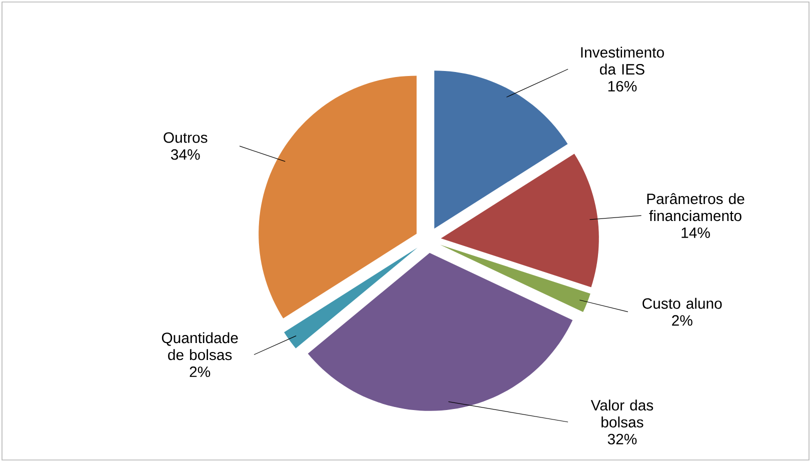 Image resolution: width=811 pixels, height=462 pixels. What do you see at coordinates (682, 303) in the screenshot?
I see `slice-label: Custo aluno` at bounding box center [682, 303].